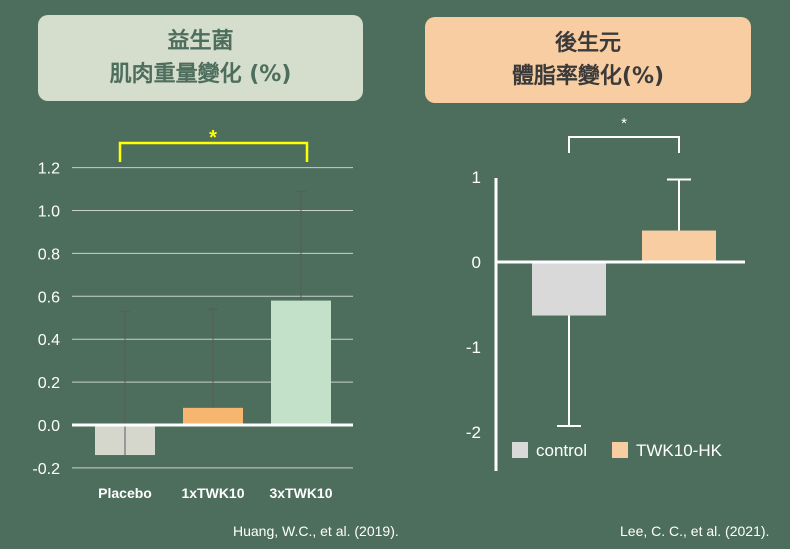 The height and width of the screenshot is (549, 790). What do you see at coordinates (213, 138) in the screenshot?
I see `left-significance-star: *` at bounding box center [213, 138].